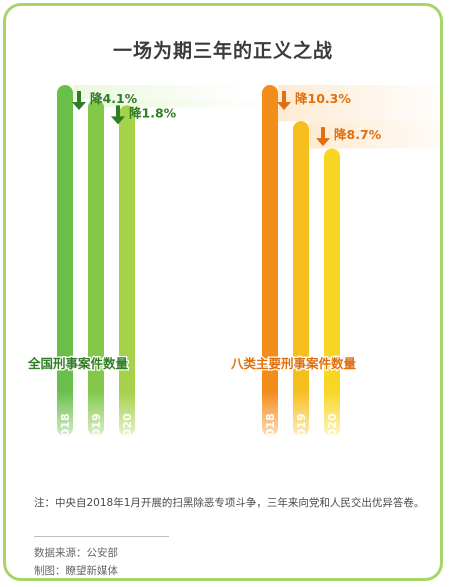 This screenshot has height=587, width=450. I want to click on group-label: 八类主要刑事案件数量, so click(293, 363).